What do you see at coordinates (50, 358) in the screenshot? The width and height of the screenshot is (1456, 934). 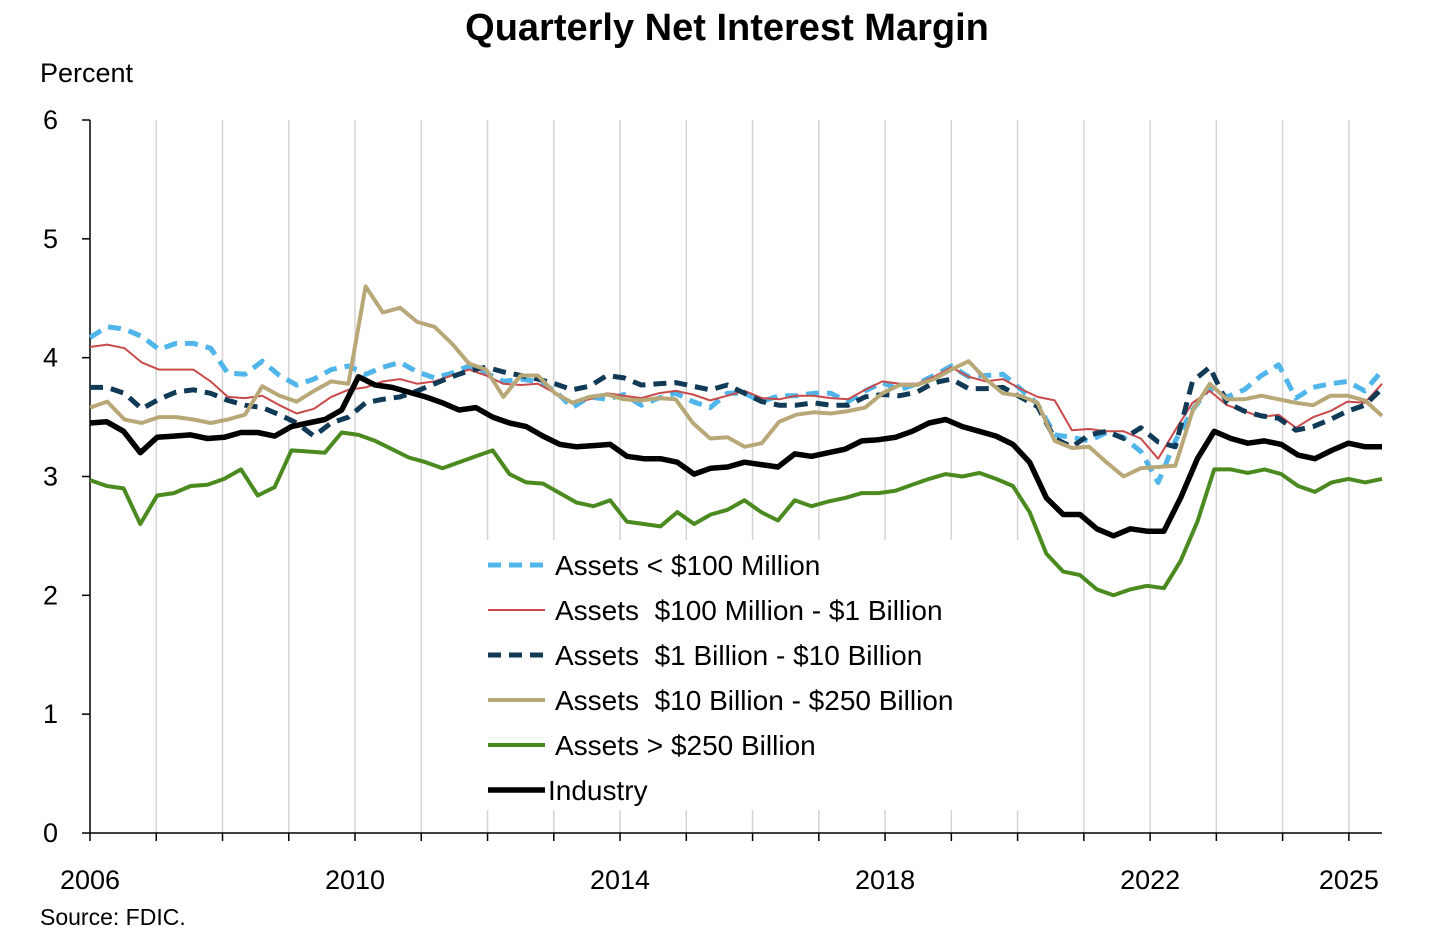 I see `y-tick-label-4: 4` at bounding box center [50, 358].